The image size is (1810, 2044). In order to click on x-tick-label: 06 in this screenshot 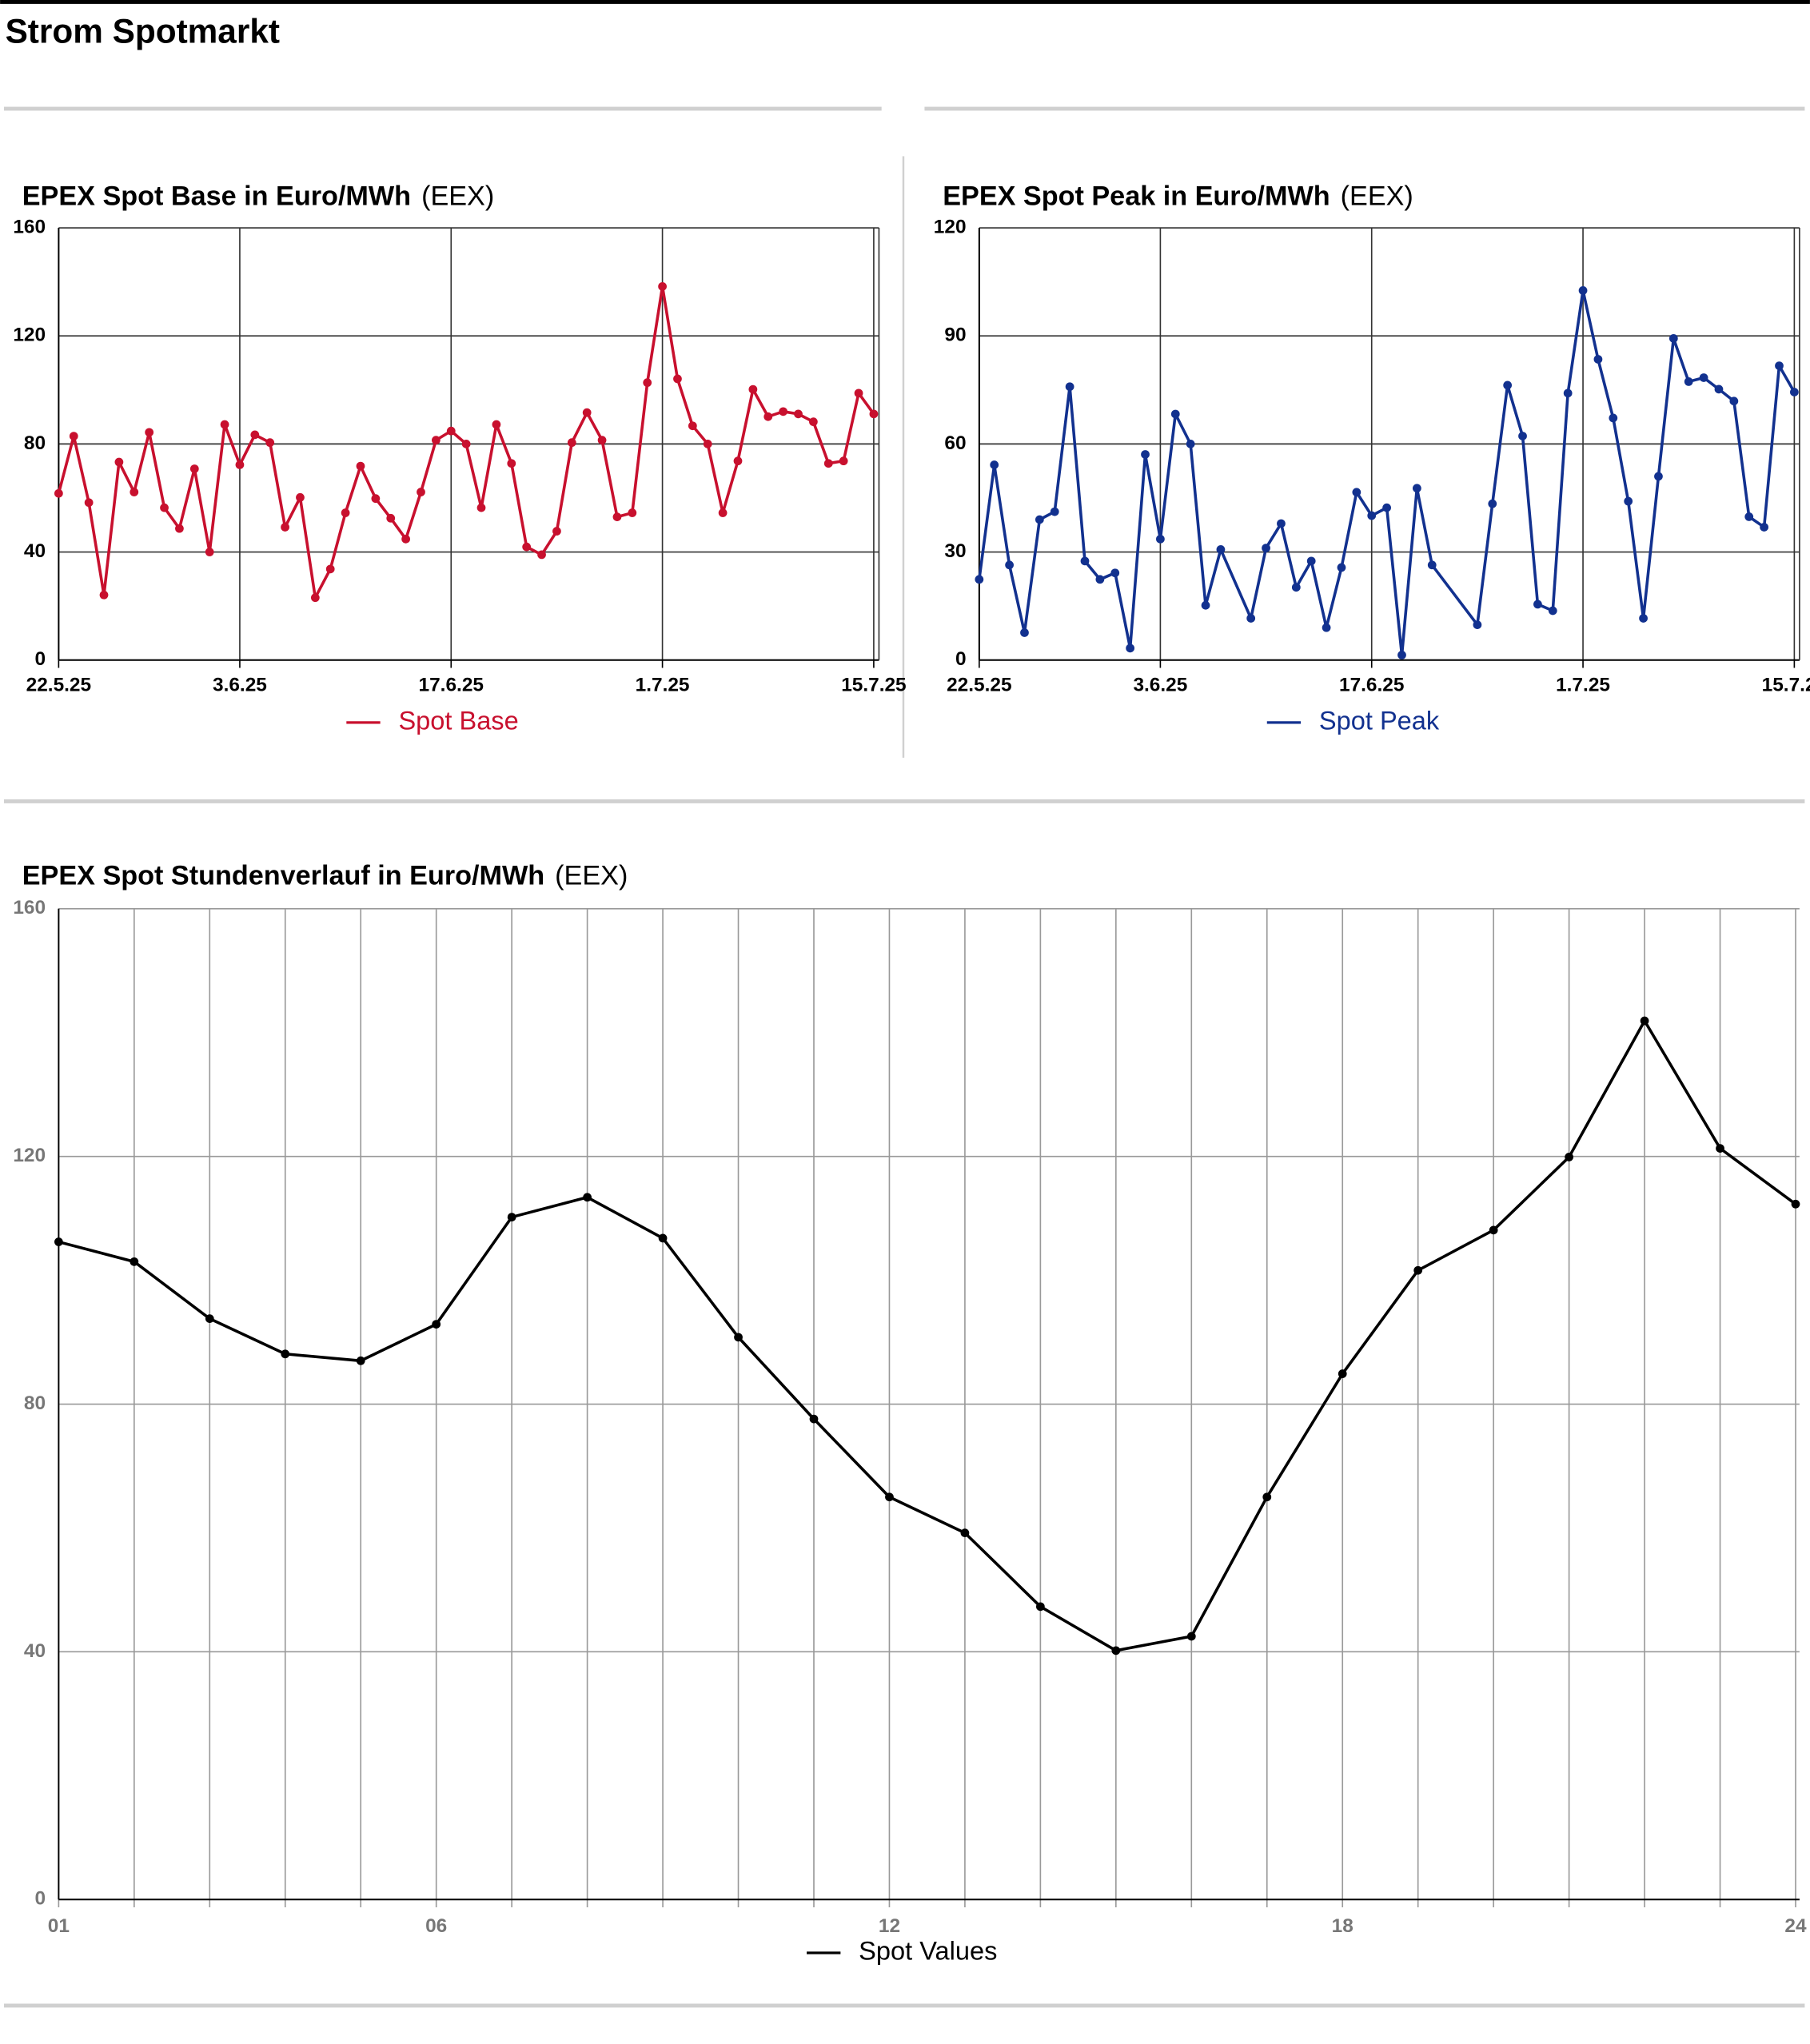, I will do `click(436, 1926)`.